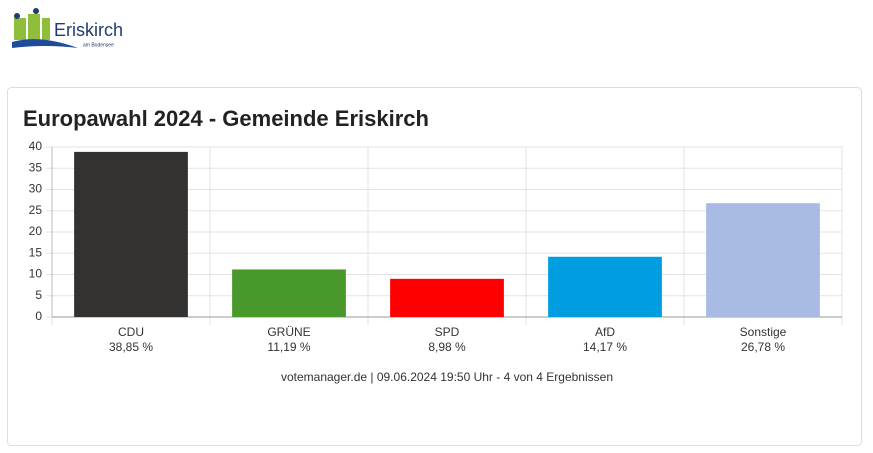 The image size is (873, 453). I want to click on value-label: 8,98 %, so click(447, 347).